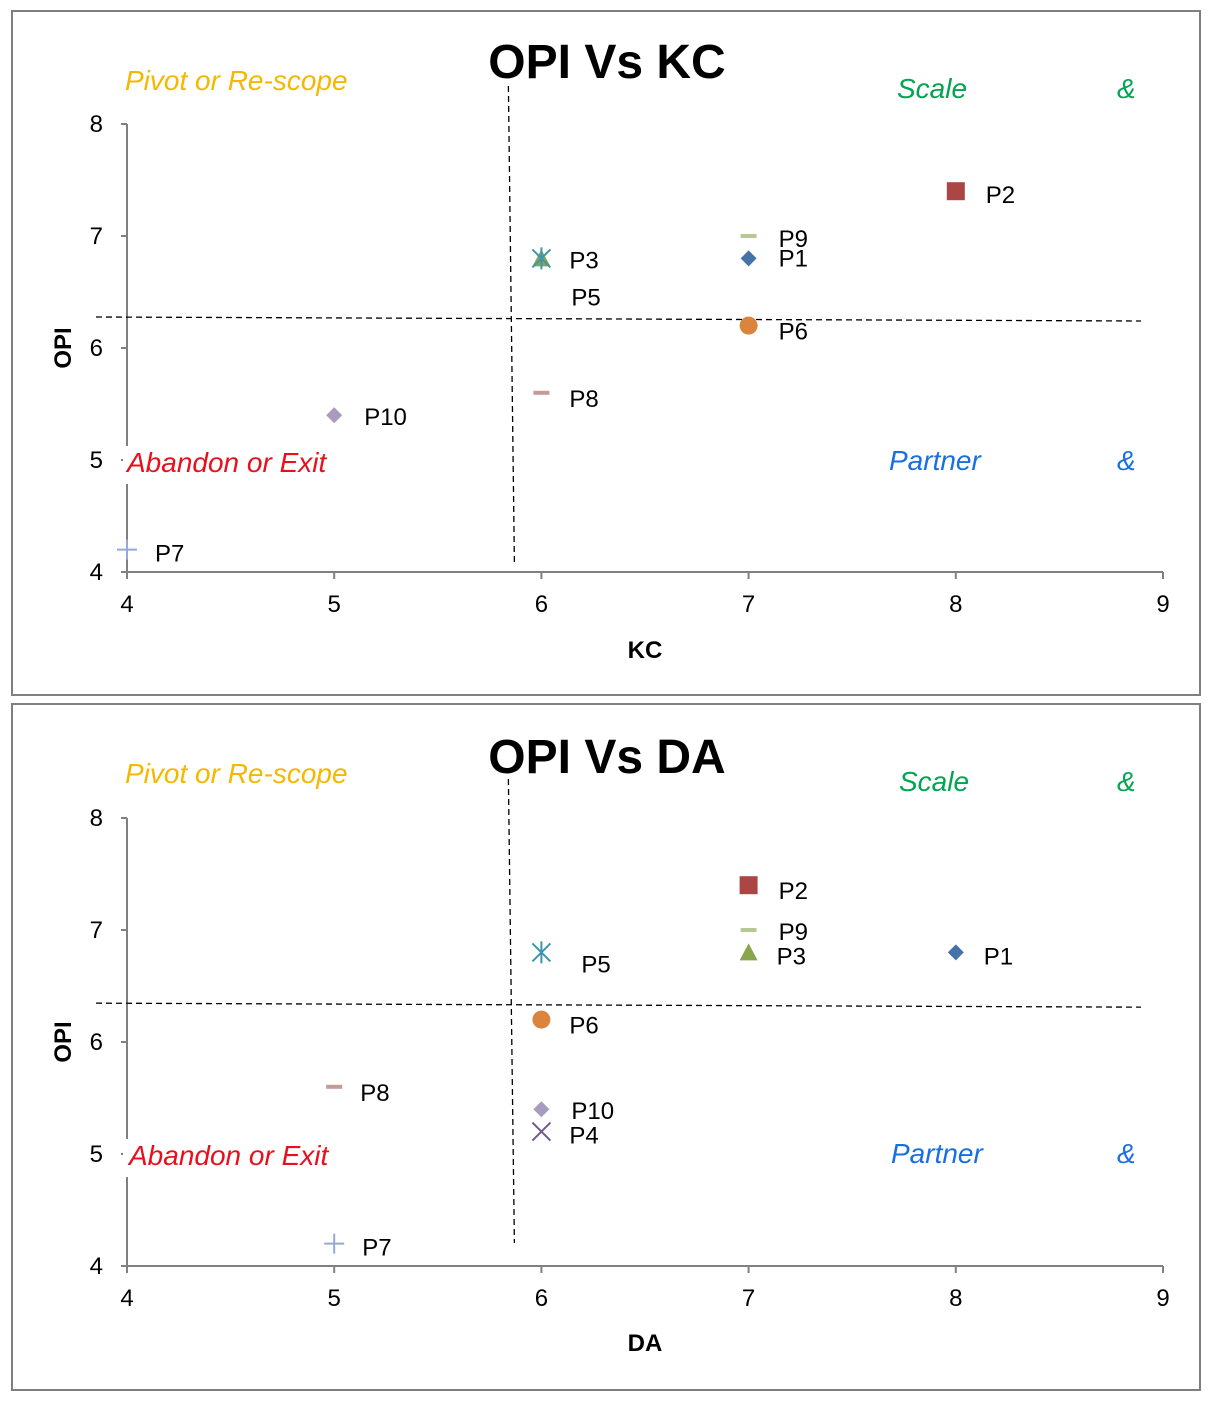 The image size is (1211, 1401). Describe the element at coordinates (511, 1011) in the screenshot. I see `vertical-divider` at that location.